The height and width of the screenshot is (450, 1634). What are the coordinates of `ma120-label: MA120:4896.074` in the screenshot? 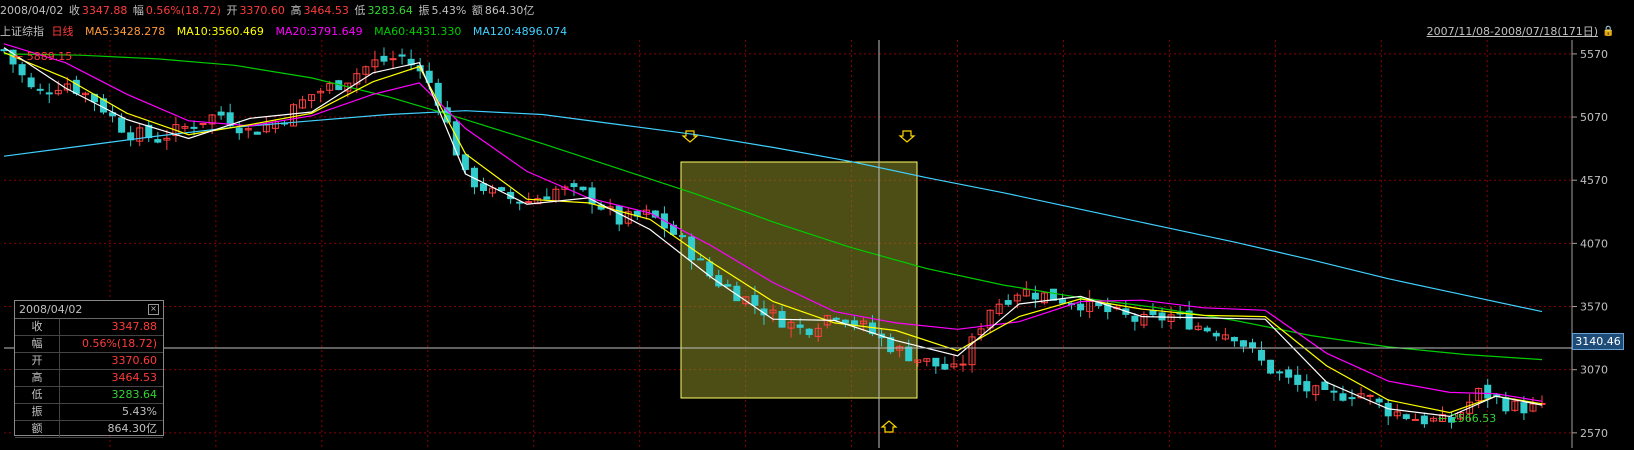 It's located at (520, 31).